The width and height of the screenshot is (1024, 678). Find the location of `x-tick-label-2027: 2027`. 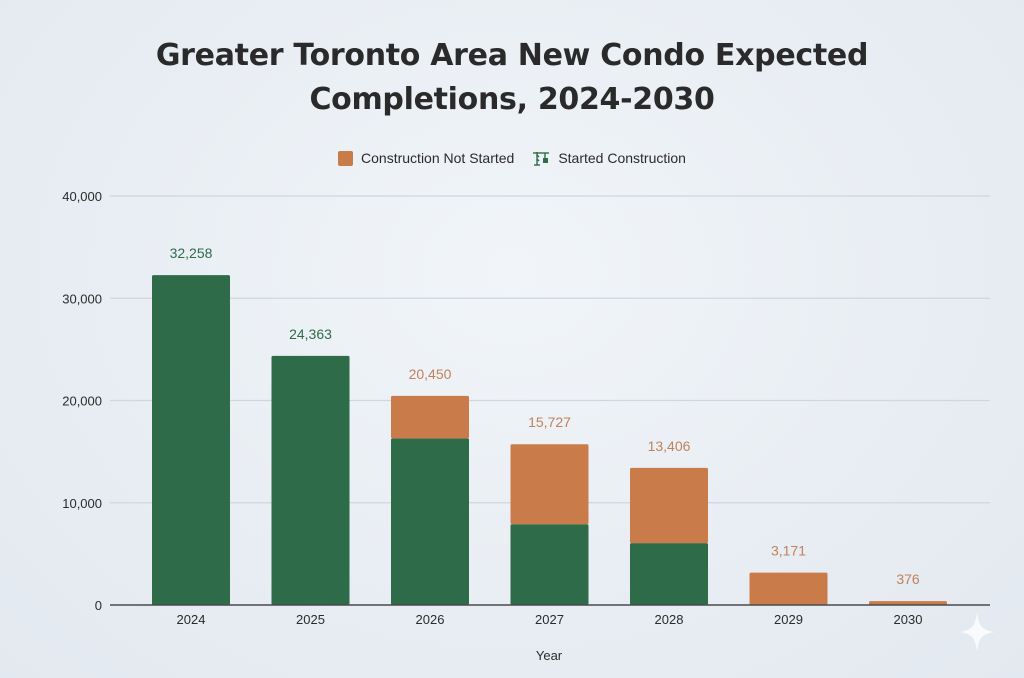

x-tick-label-2027: 2027 is located at coordinates (549, 619).